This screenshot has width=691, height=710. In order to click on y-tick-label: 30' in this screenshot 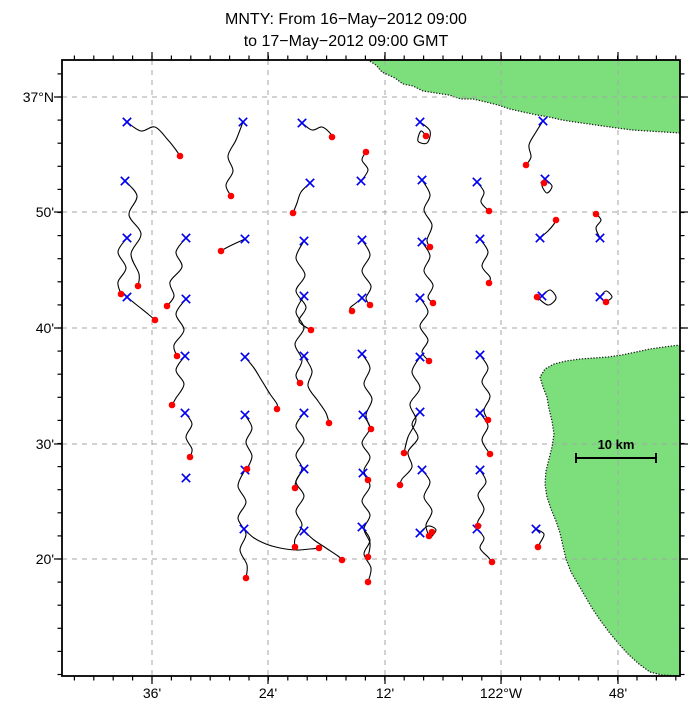, I will do `click(45, 444)`.